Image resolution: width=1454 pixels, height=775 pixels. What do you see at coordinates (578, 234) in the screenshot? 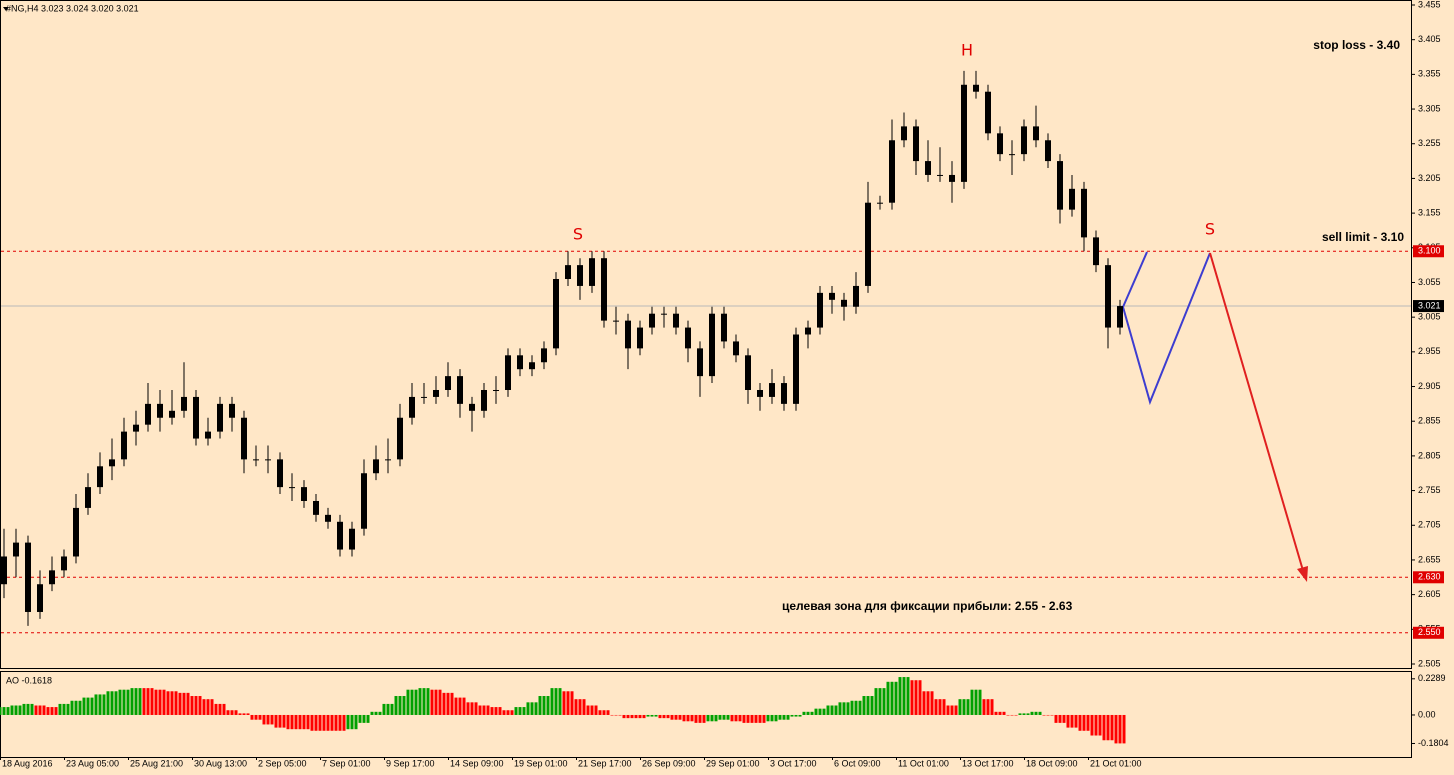
I see `shoulder-label: S` at bounding box center [578, 234].